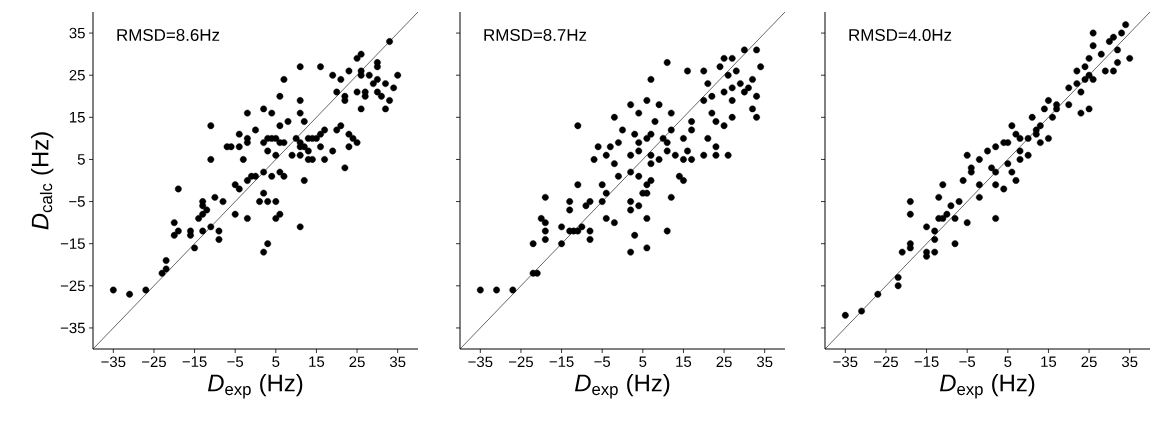  I want to click on y-tick-label: 35, so click(77, 33).